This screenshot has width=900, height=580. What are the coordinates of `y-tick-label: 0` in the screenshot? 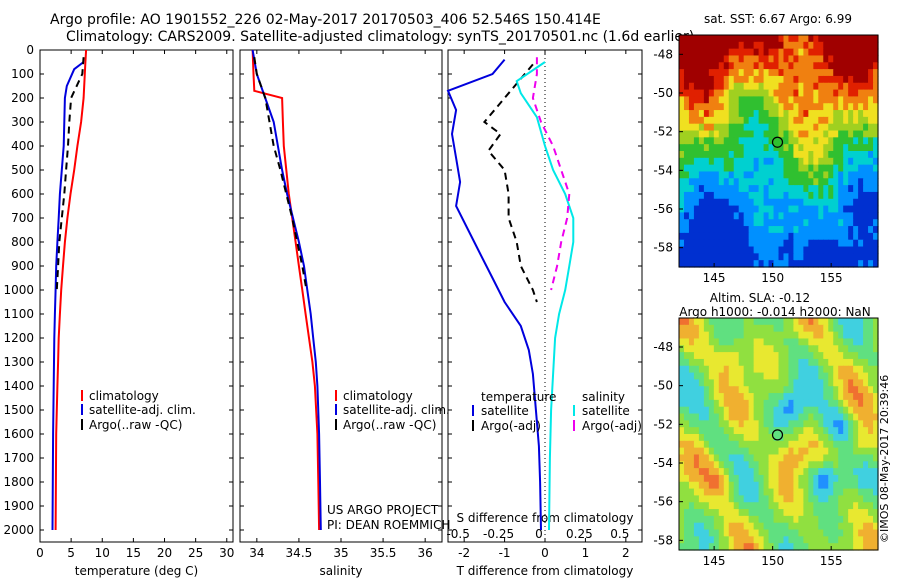 It's located at (30, 50).